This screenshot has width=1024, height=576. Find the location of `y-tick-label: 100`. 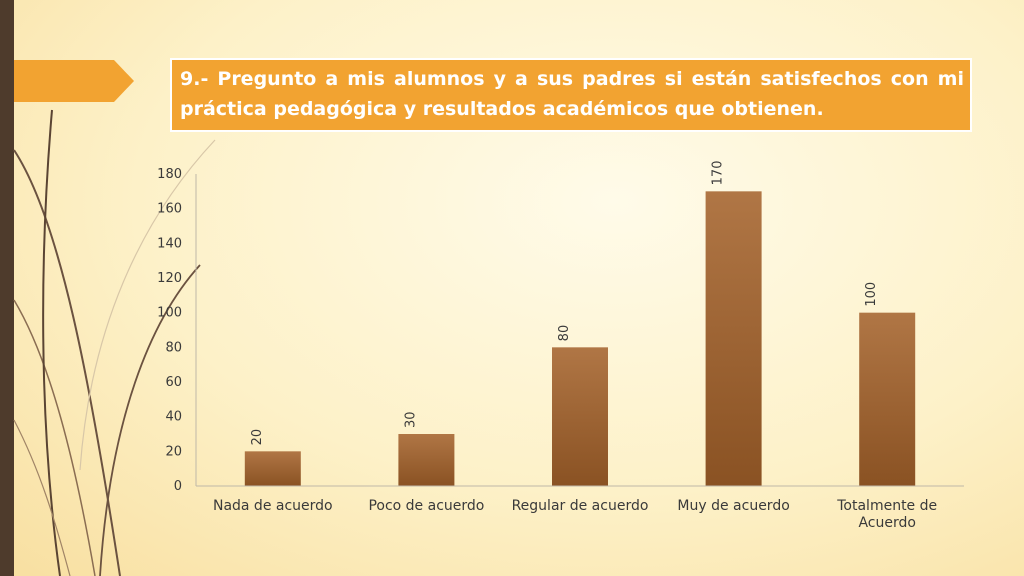

y-tick-label: 100 is located at coordinates (169, 313).